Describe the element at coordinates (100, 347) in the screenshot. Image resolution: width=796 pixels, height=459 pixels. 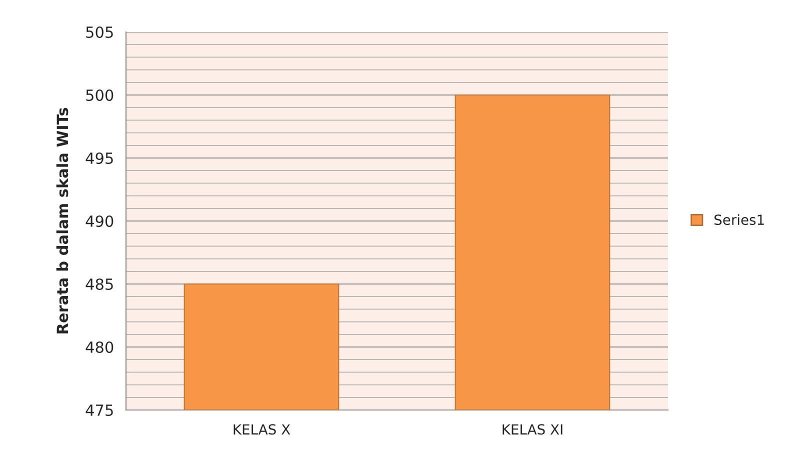
I see `y-tick-label: 480` at that location.